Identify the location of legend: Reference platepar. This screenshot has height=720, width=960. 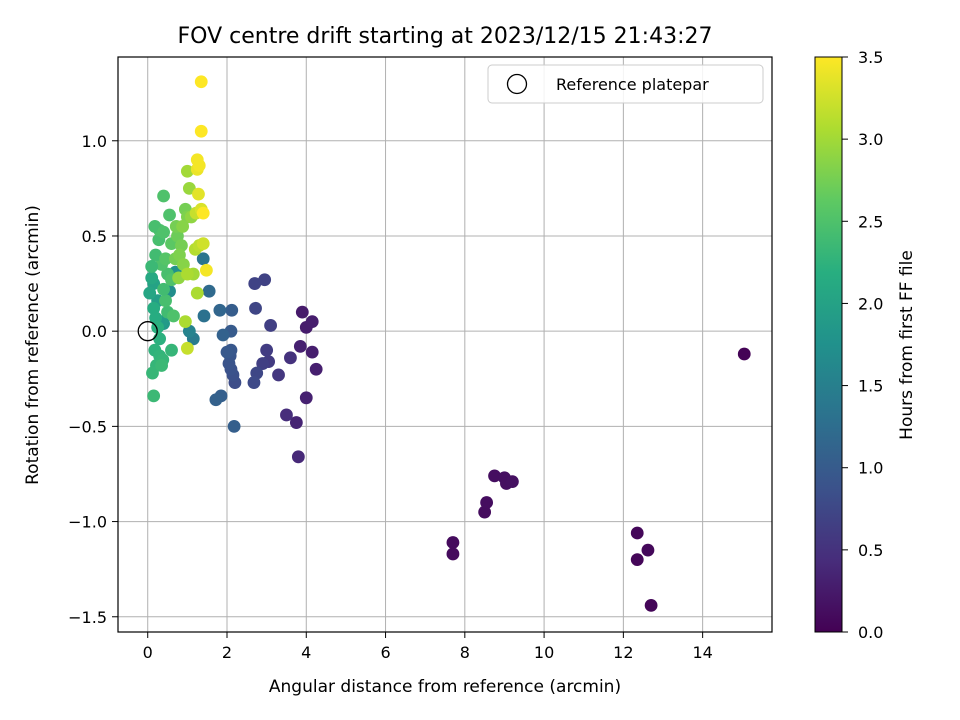
(625, 84).